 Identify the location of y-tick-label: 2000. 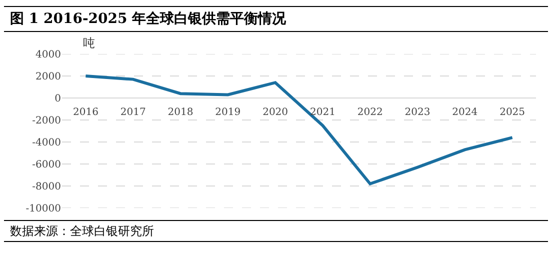
(48, 77).